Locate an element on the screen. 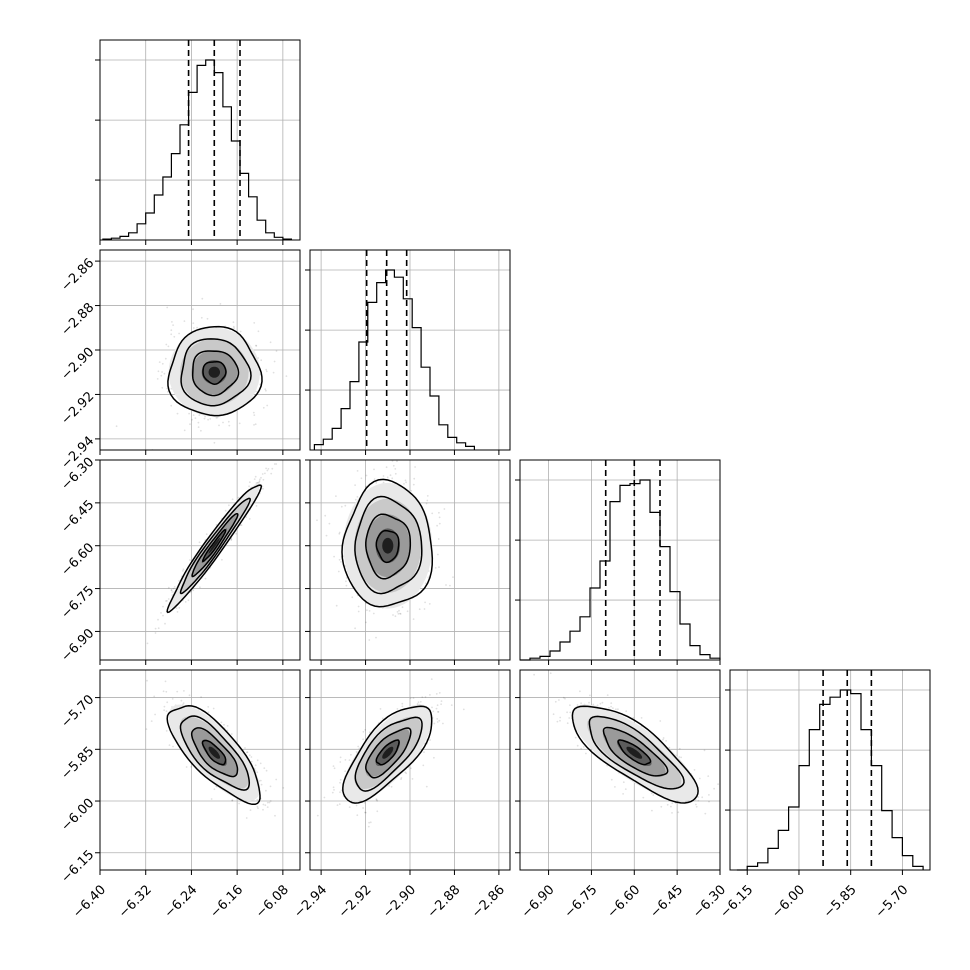  scatter-points is located at coordinates (215, 749).